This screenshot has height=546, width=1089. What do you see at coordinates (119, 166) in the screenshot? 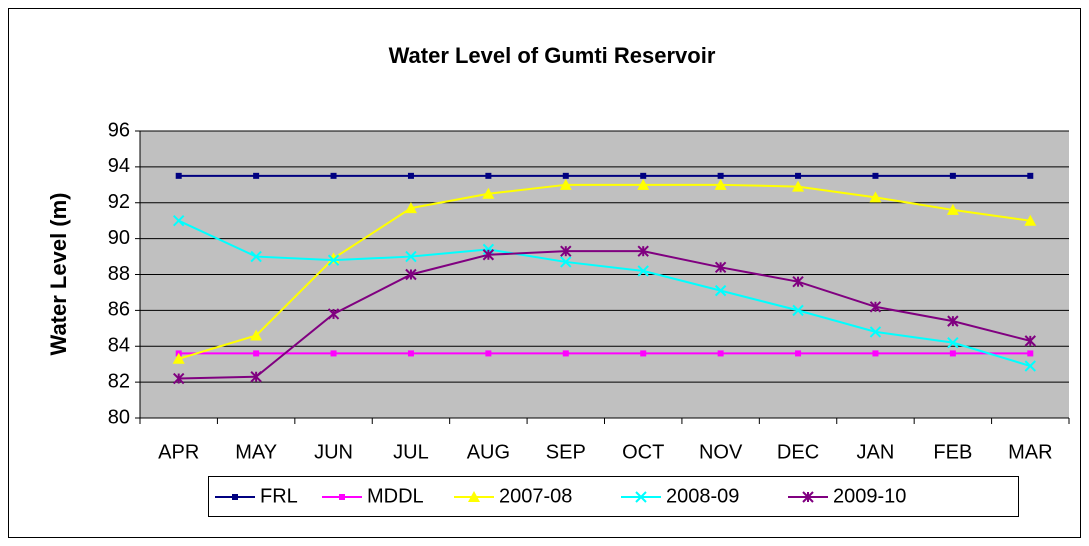
I see `y-tick-label: 94` at bounding box center [119, 166].